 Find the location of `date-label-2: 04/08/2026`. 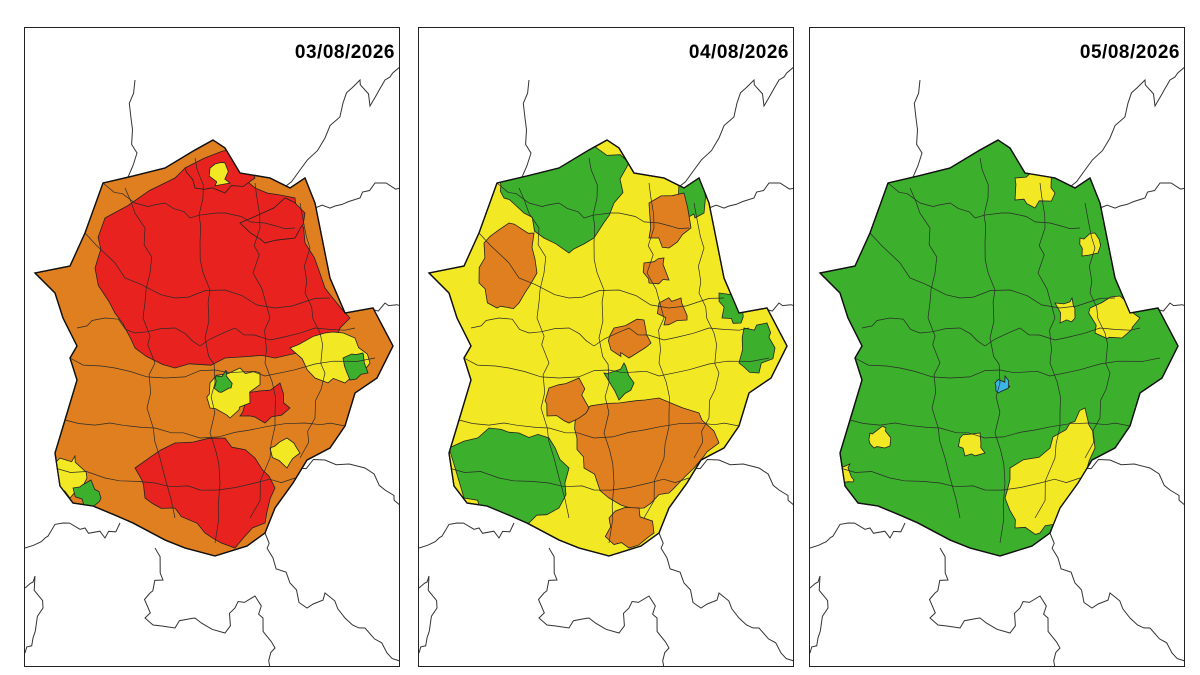

date-label-2: 04/08/2026 is located at coordinates (738, 52).